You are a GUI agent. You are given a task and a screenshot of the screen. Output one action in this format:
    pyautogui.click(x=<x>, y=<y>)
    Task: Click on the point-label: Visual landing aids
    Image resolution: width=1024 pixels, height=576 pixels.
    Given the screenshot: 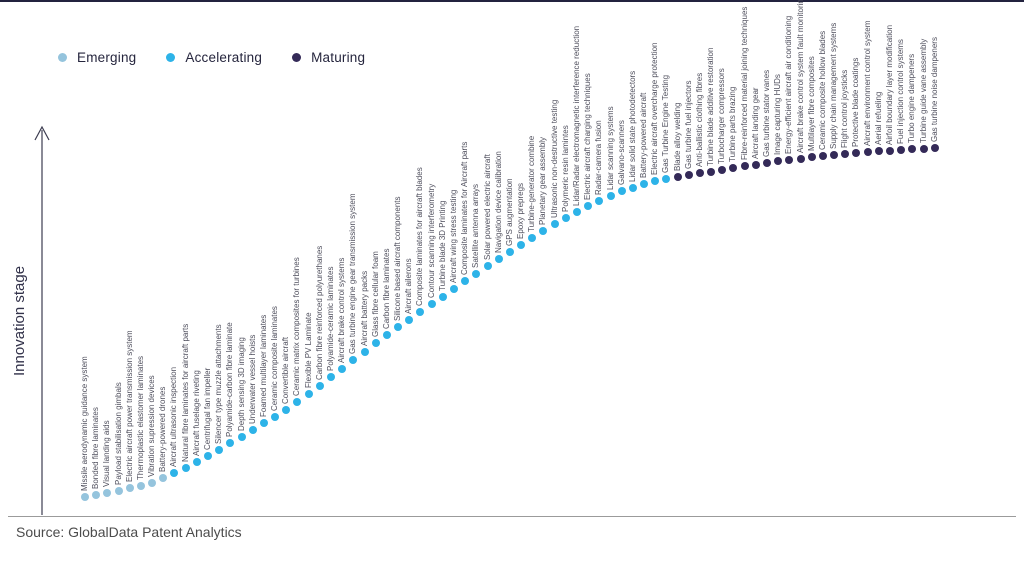 What is the action you would take?
    pyautogui.click(x=107, y=453)
    